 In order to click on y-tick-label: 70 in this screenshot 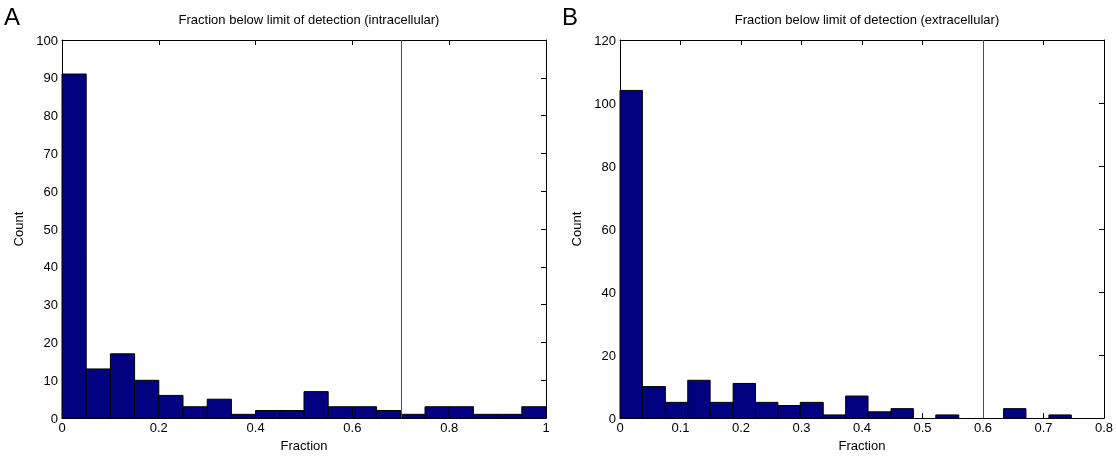, I will do `click(50, 153)`.